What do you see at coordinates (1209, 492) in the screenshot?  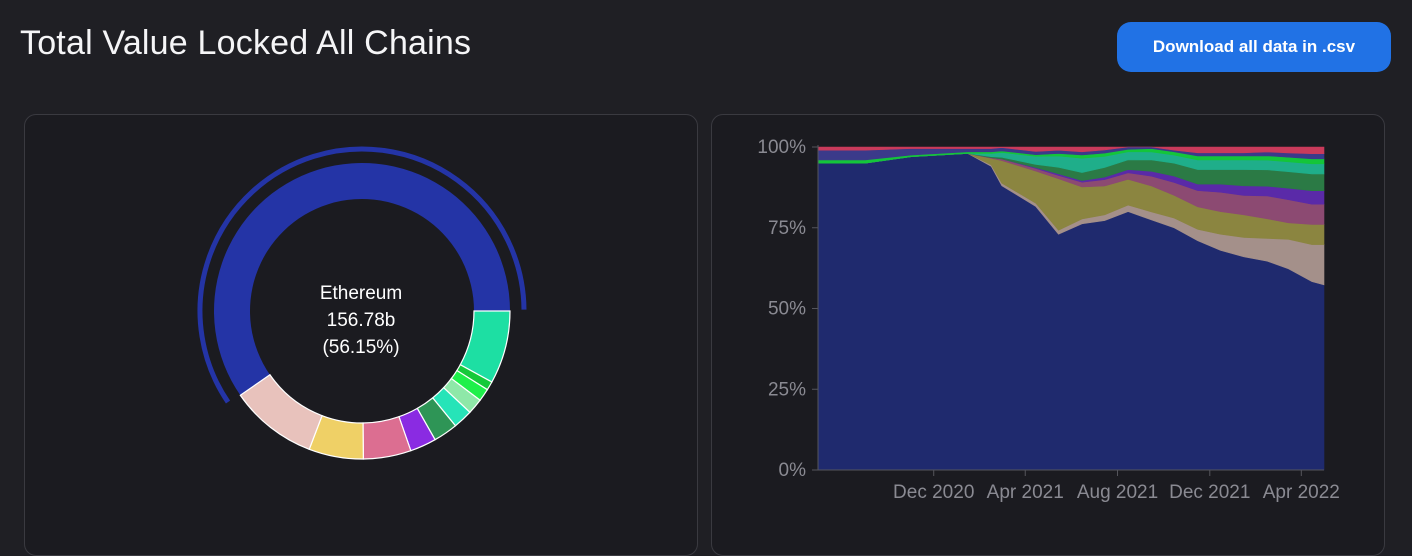 I see `x-tick-label: Dec 2021` at bounding box center [1209, 492].